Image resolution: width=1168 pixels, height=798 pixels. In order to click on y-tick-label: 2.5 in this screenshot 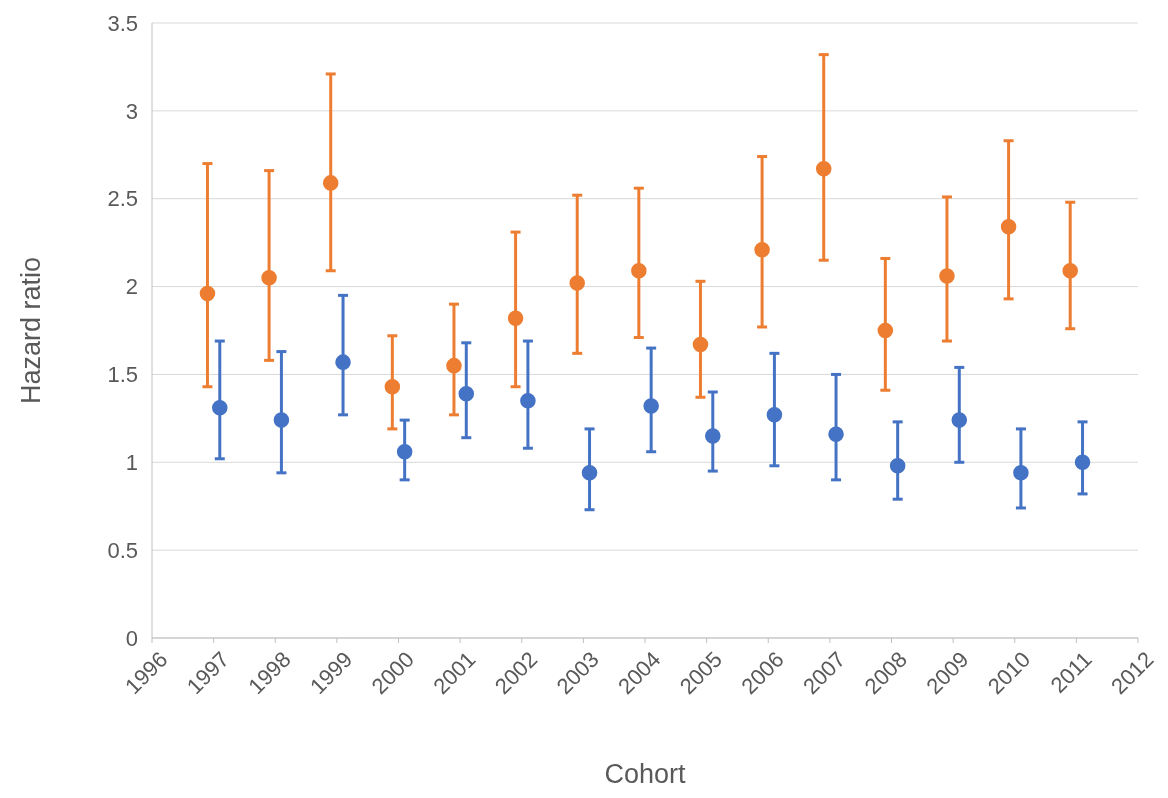, I will do `click(122, 199)`.